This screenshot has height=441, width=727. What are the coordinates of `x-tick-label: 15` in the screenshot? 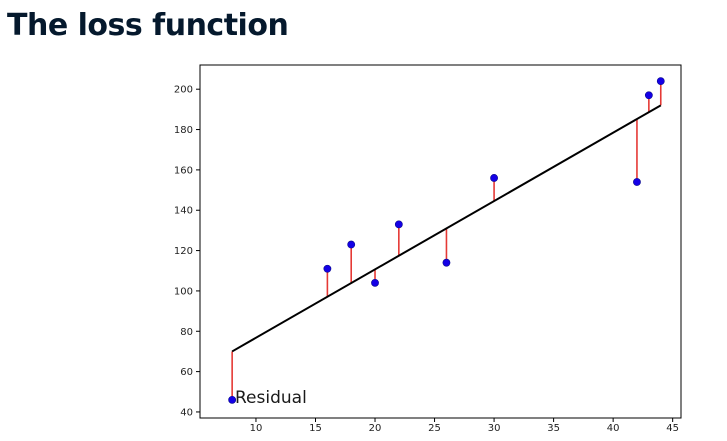 It's located at (315, 428).